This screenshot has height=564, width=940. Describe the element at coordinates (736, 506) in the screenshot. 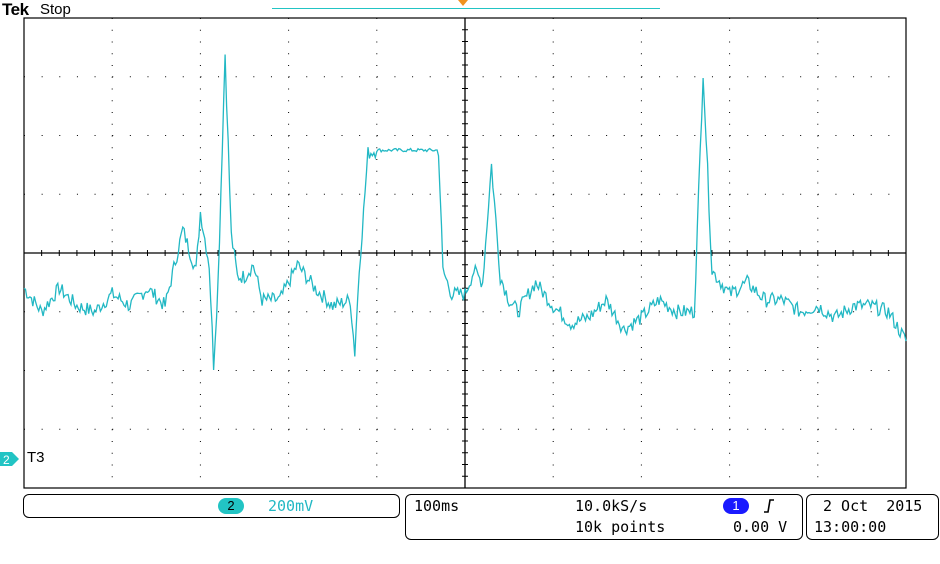

I see `trigger-source-badge: 1` at that location.